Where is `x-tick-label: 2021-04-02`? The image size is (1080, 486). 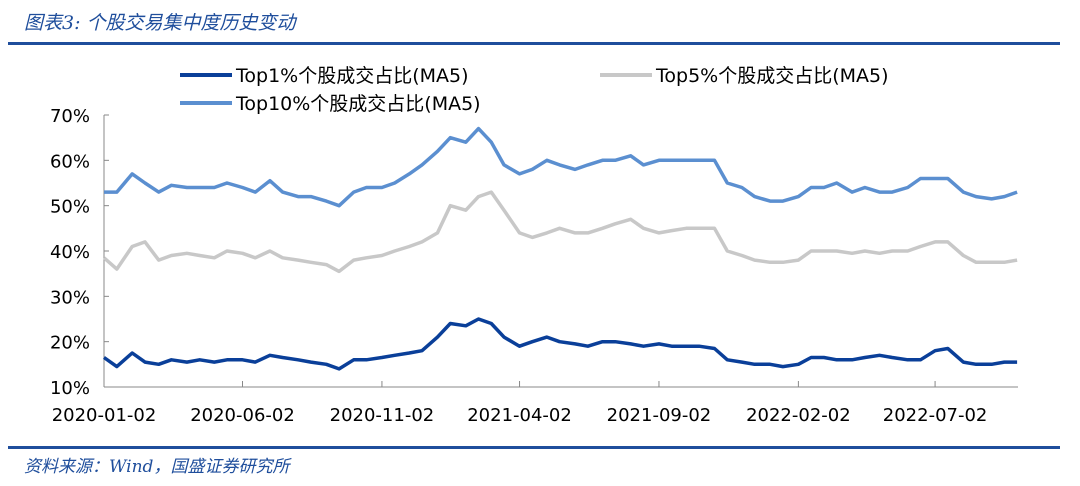
x-tick-label: 2021-04-02 is located at coordinates (519, 415).